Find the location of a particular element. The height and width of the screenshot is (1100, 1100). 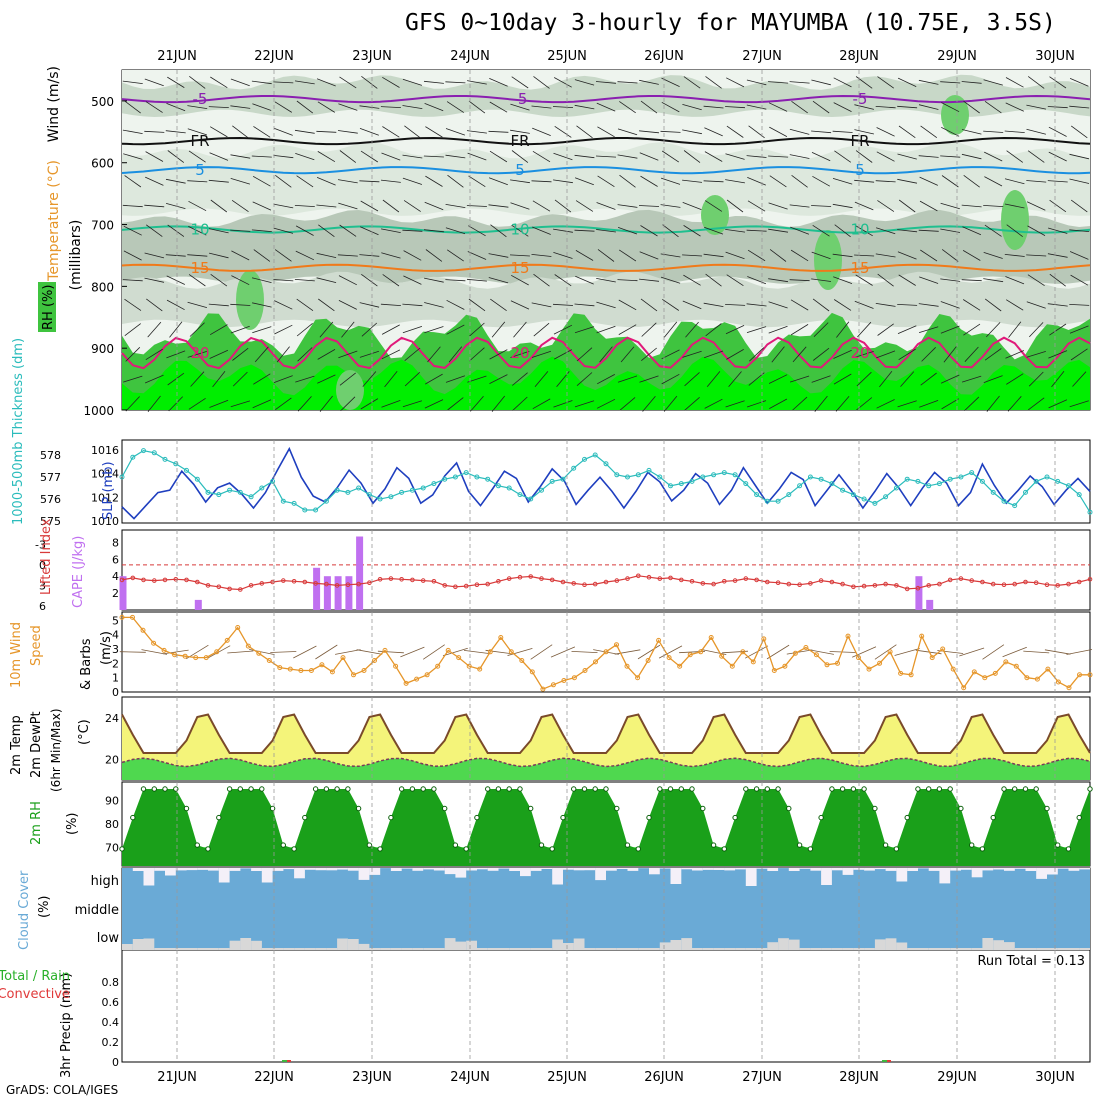

precip-bar-total is located at coordinates (884, 1061).